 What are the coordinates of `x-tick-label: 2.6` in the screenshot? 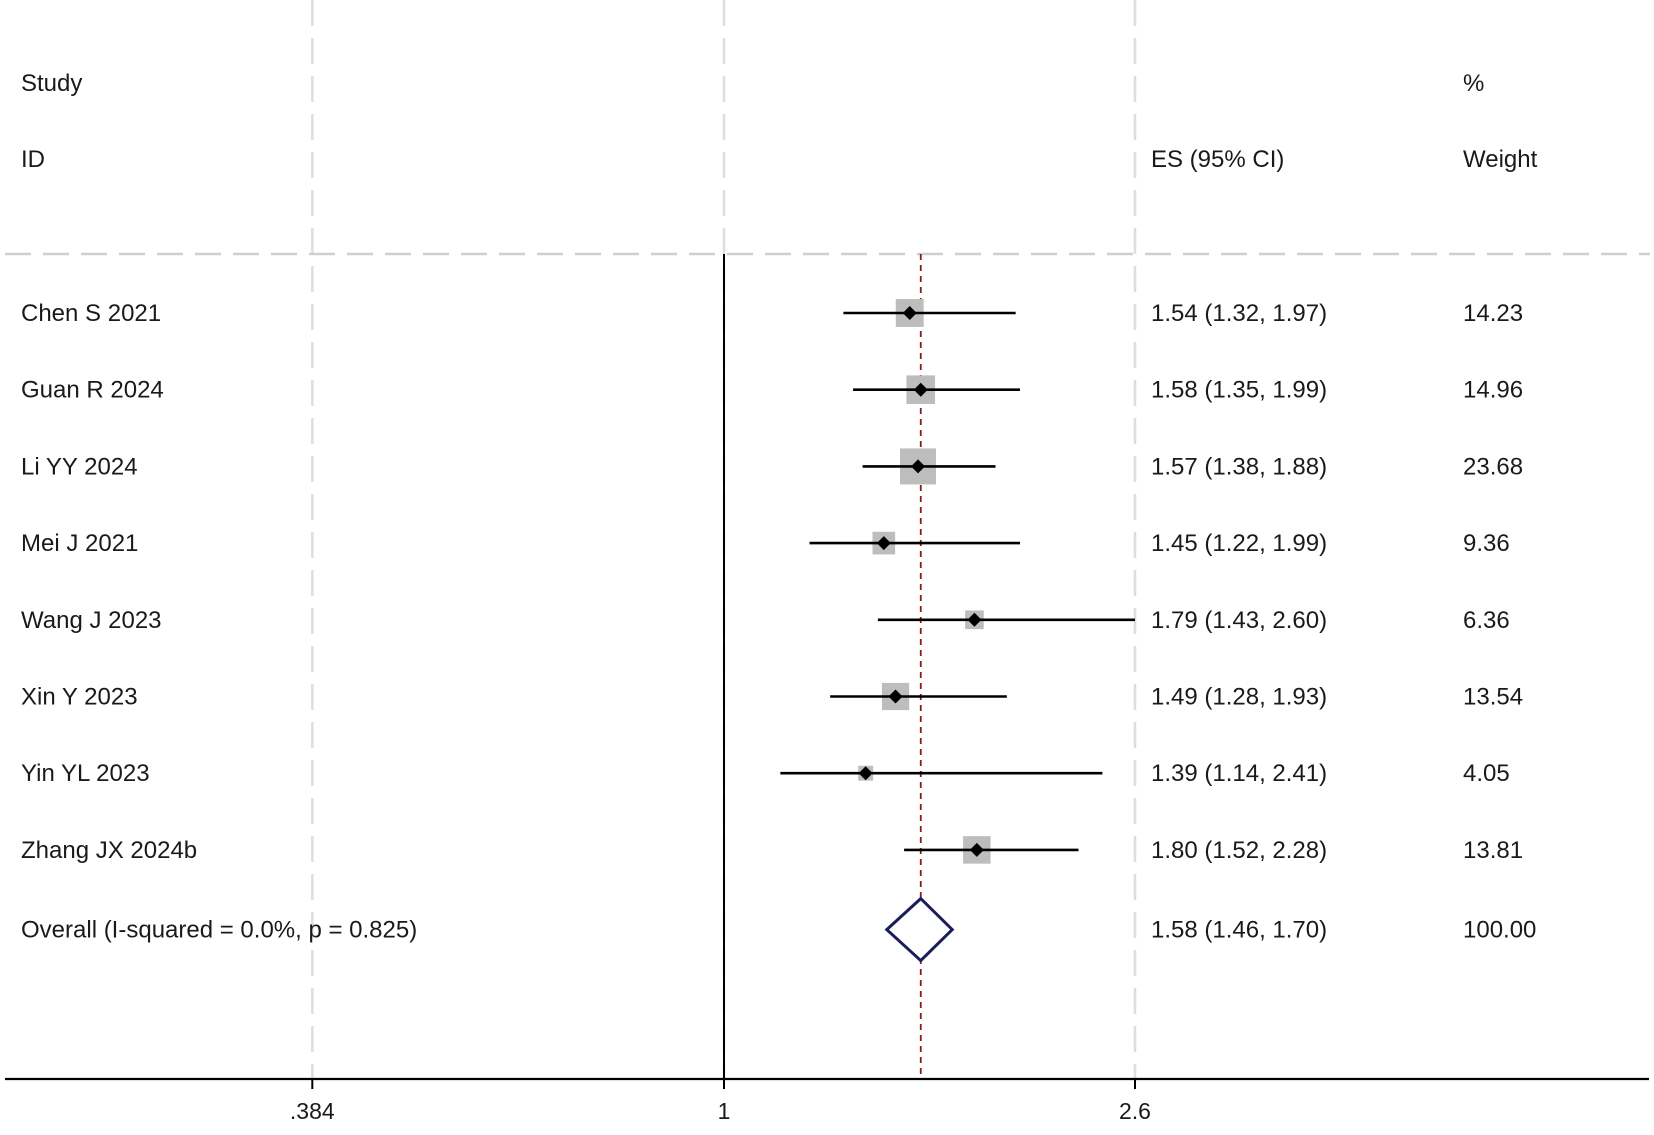 It's located at (1135, 1111).